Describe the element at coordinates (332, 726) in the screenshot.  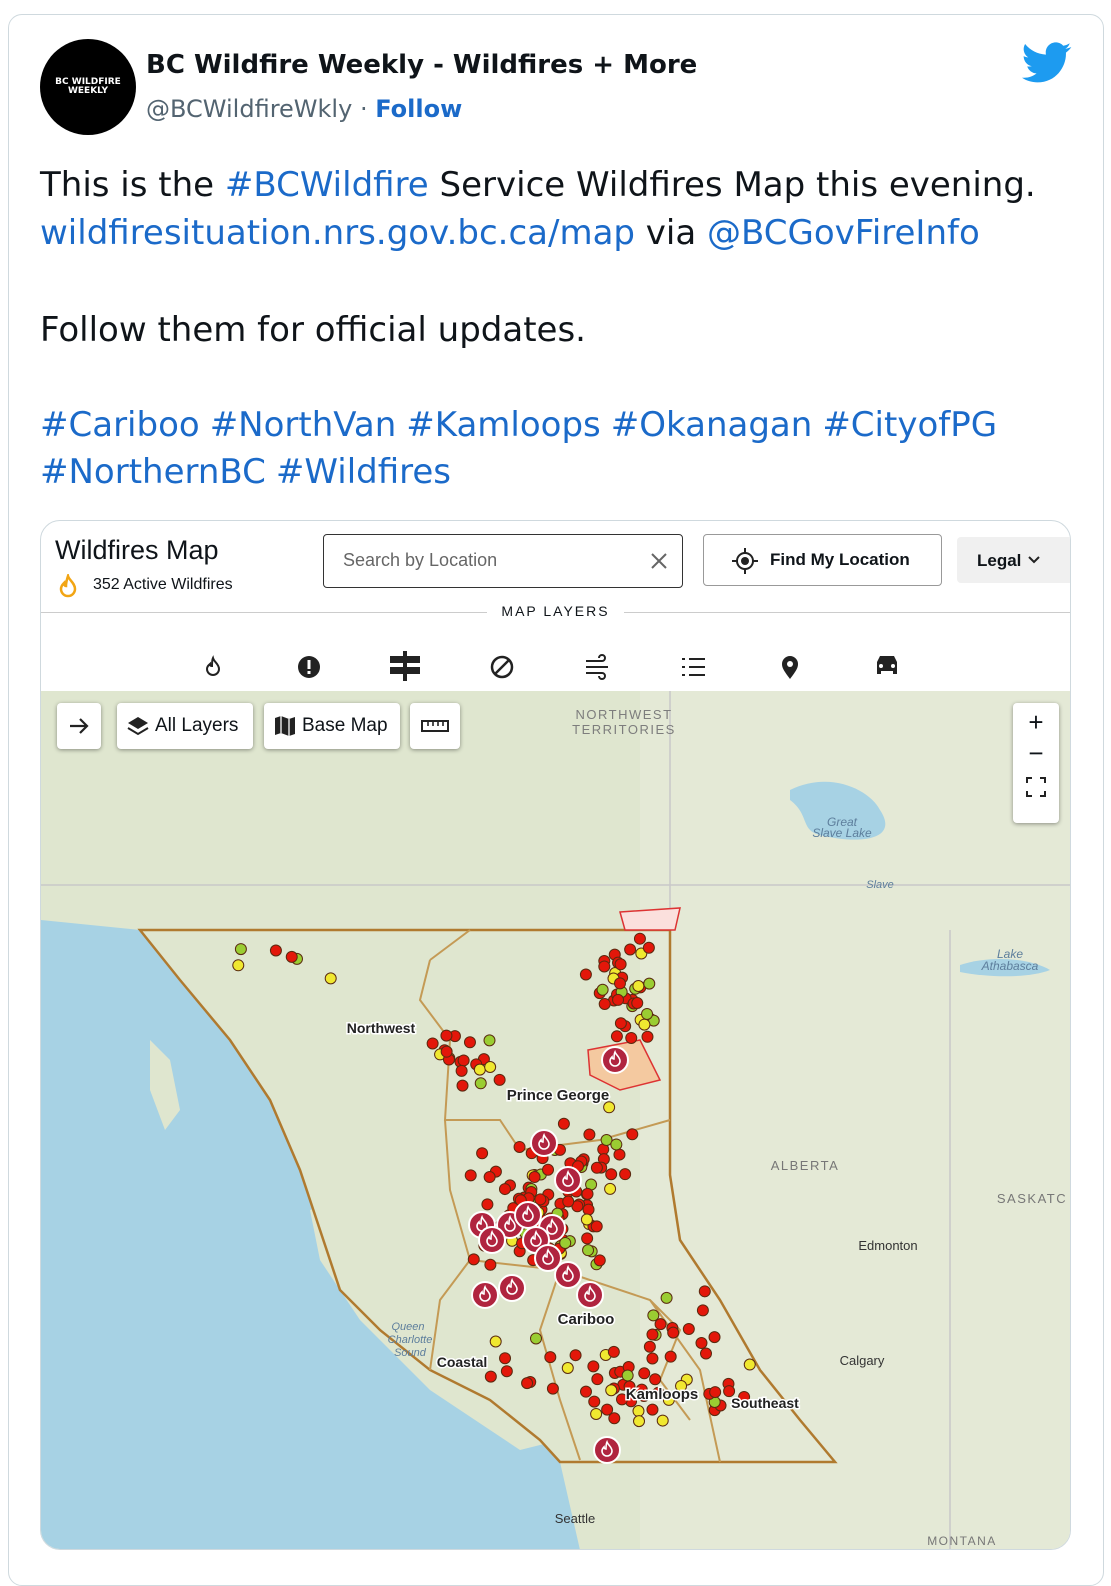
I see `base-map-button: Base Map` at that location.